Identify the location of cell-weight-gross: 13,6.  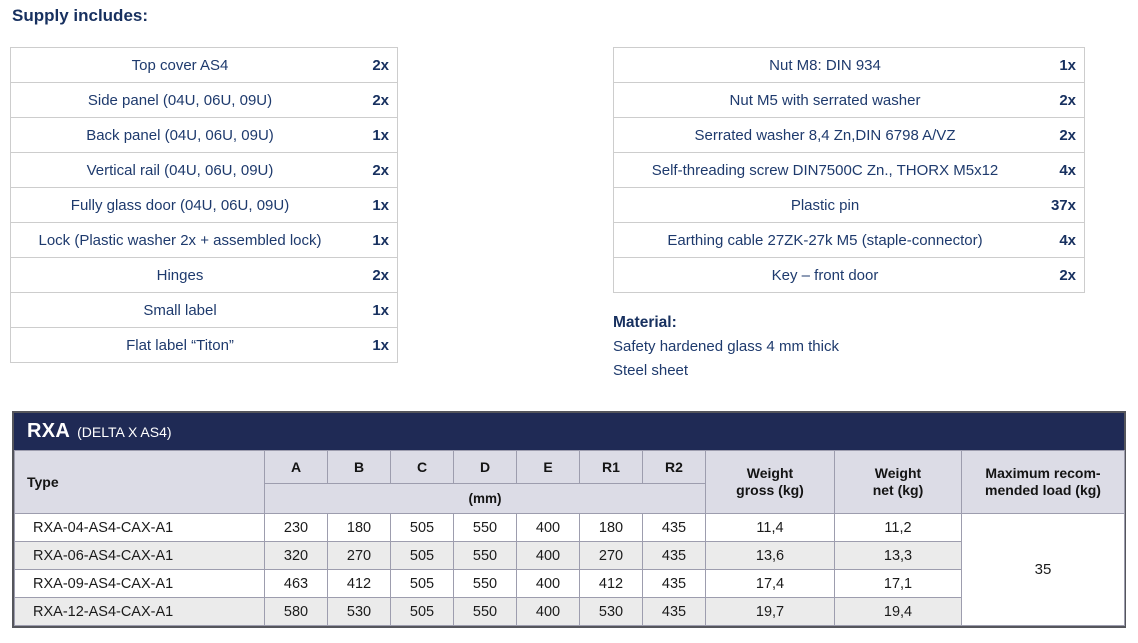
(770, 555).